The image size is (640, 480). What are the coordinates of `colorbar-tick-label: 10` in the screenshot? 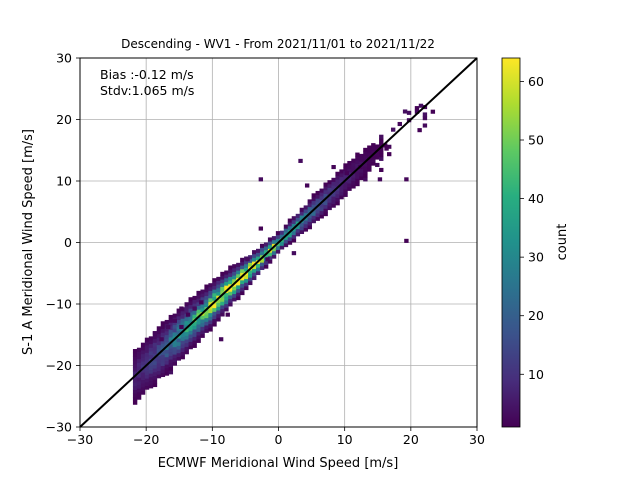 It's located at (536, 374).